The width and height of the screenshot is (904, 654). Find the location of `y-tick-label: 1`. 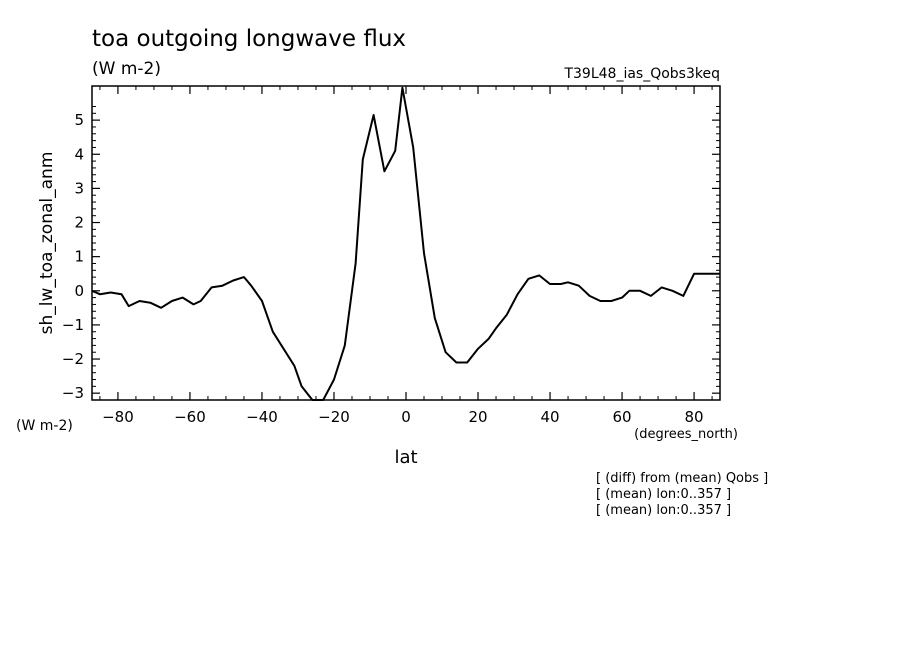

y-tick-label: 1 is located at coordinates (79, 257).